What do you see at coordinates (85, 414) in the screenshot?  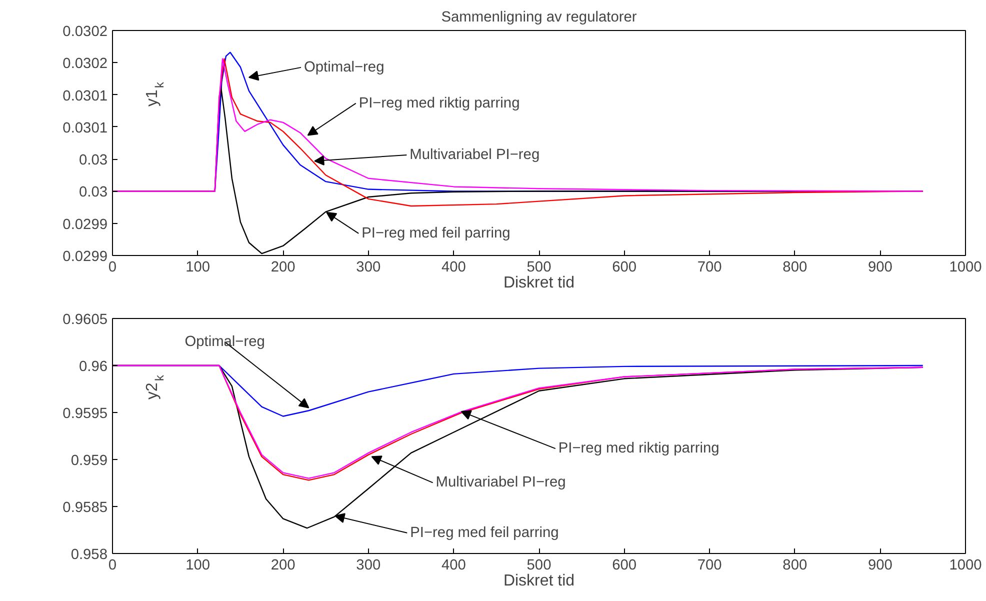 I see `y-tick-label: 0.9595` at bounding box center [85, 414].